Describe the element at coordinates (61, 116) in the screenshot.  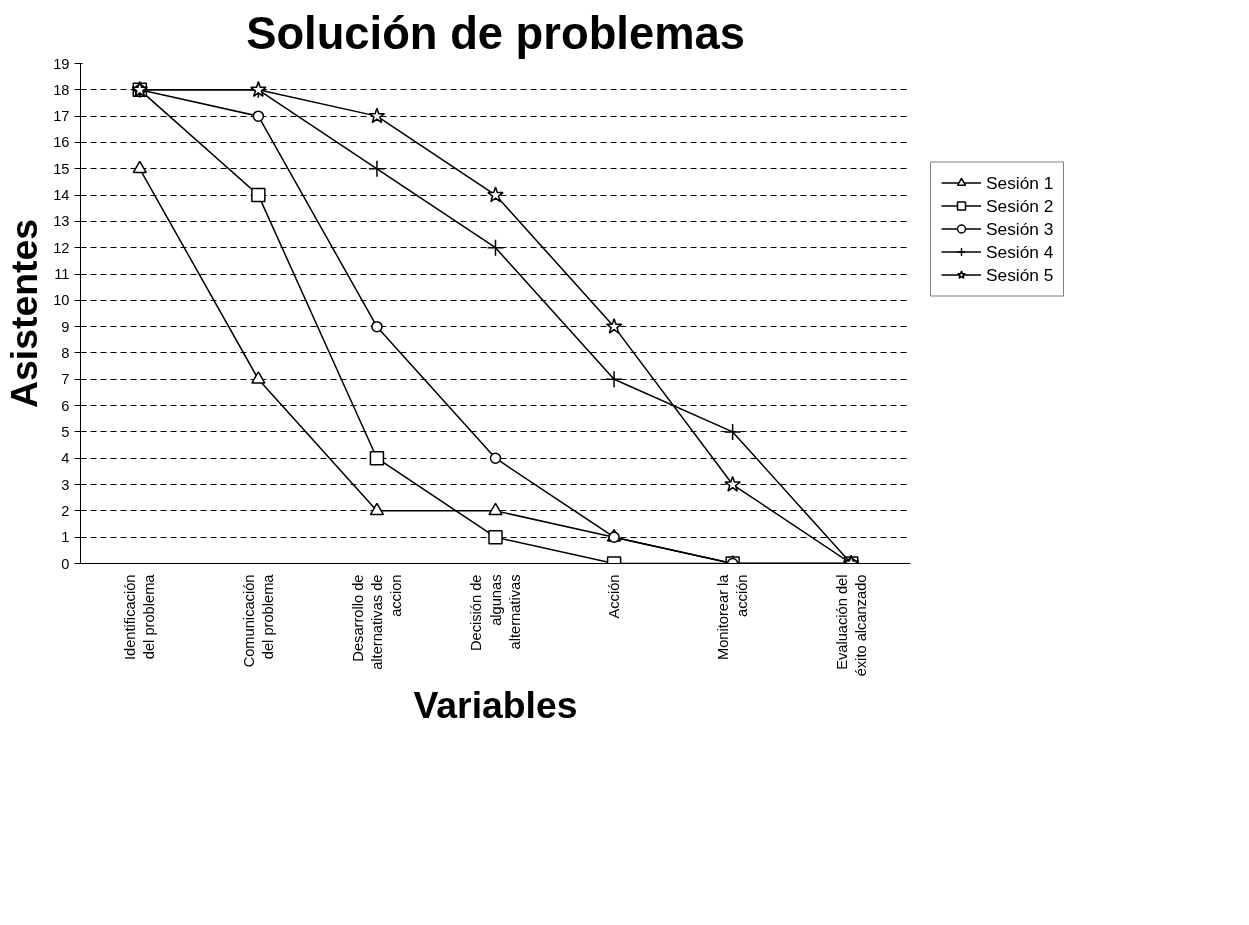
I see `y-tick-label: 17` at that location.